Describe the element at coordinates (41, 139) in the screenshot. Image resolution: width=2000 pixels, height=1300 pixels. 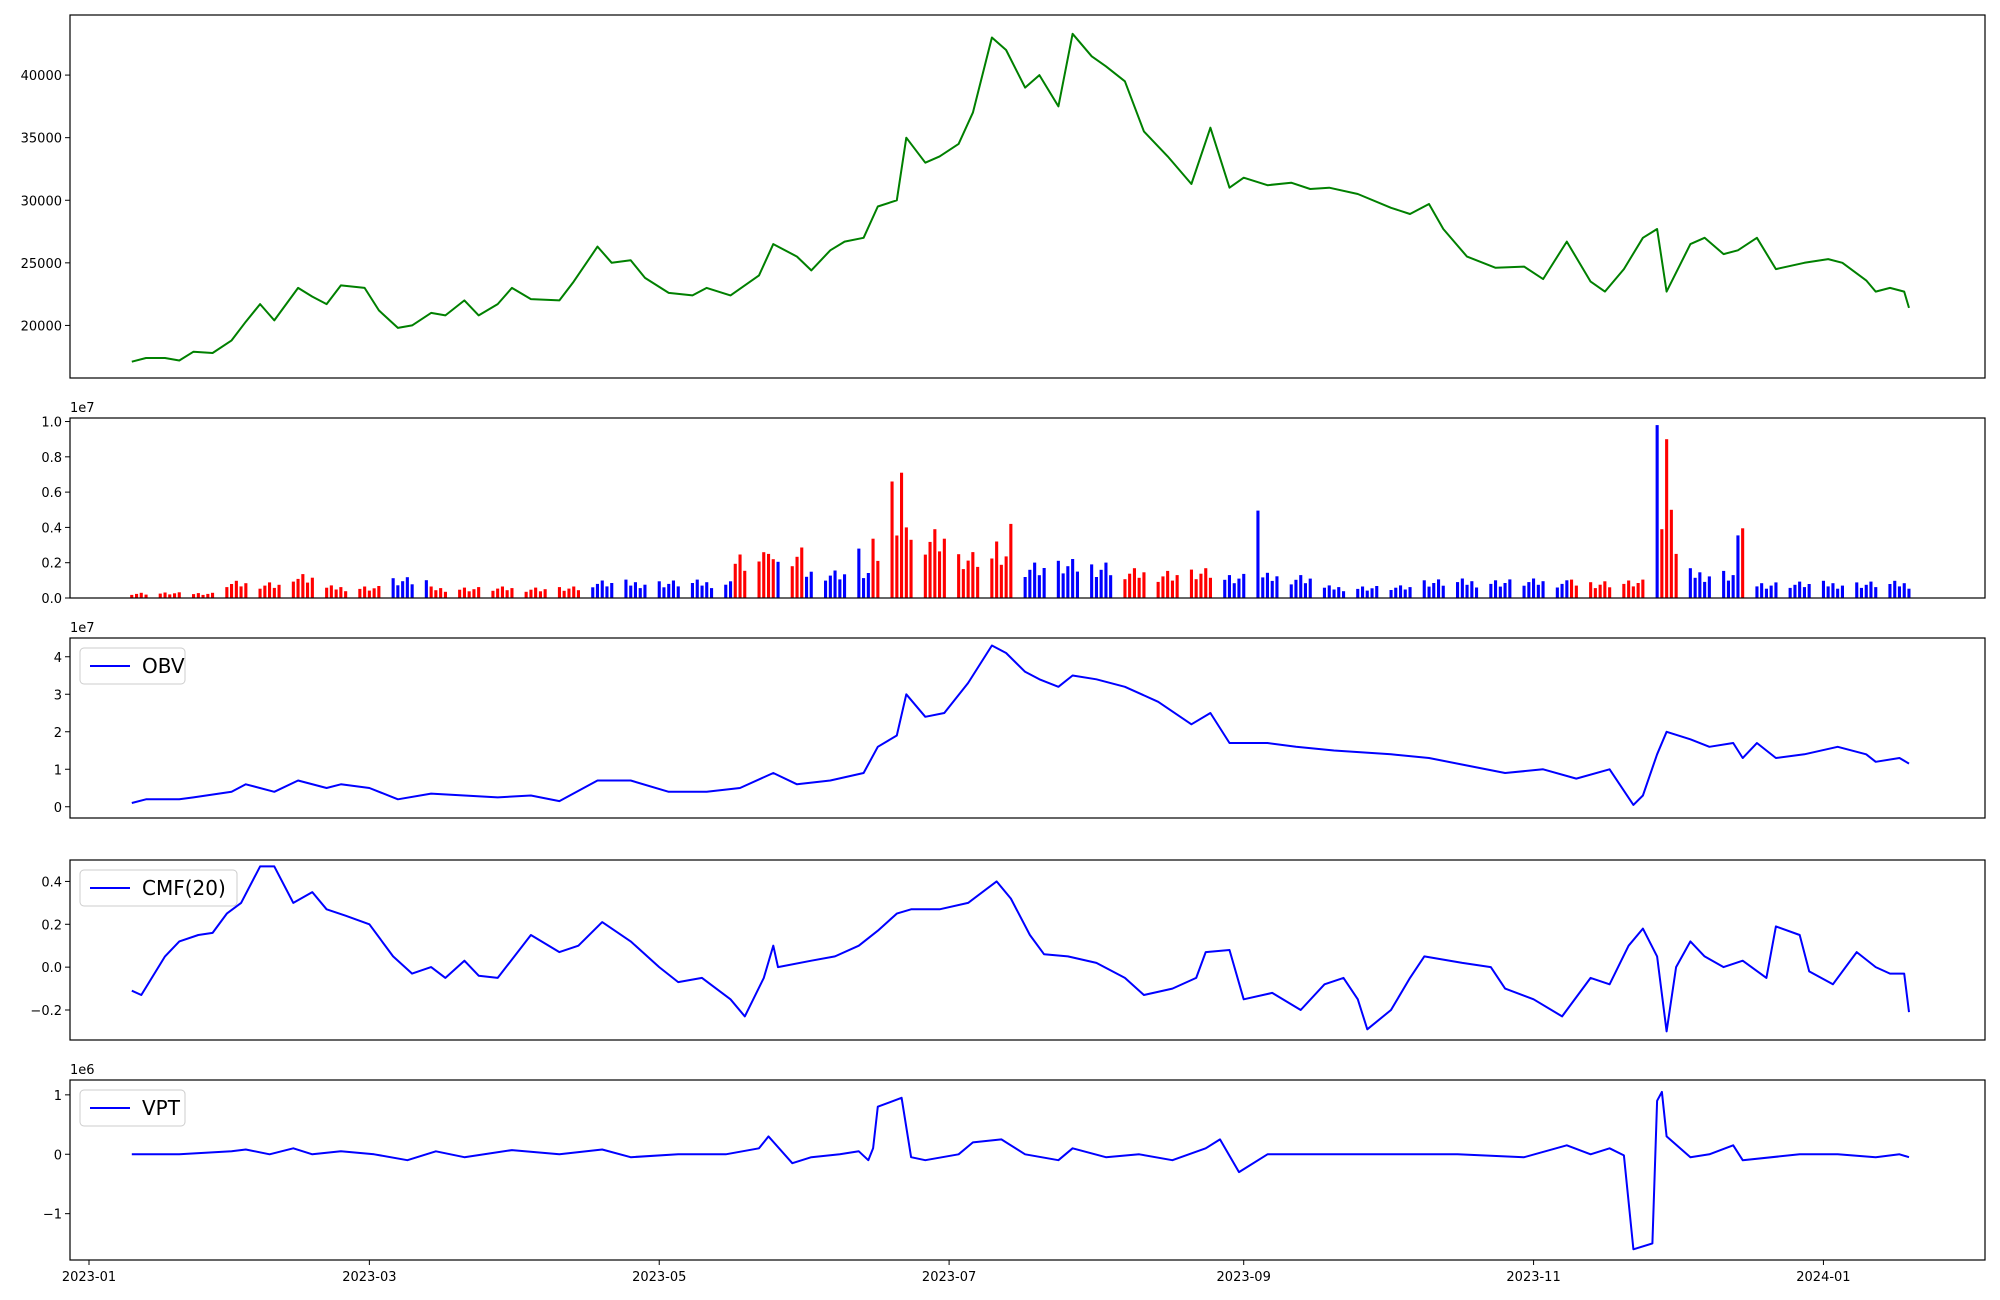
I see `y-tick-label: 35000` at that location.